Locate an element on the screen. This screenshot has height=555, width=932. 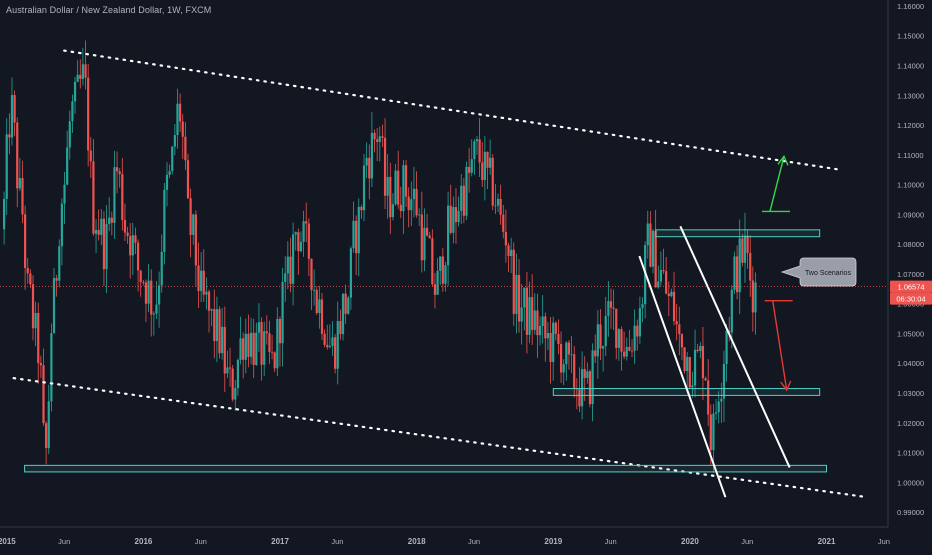
price-tick-label: 1.01000 is located at coordinates (910, 453).